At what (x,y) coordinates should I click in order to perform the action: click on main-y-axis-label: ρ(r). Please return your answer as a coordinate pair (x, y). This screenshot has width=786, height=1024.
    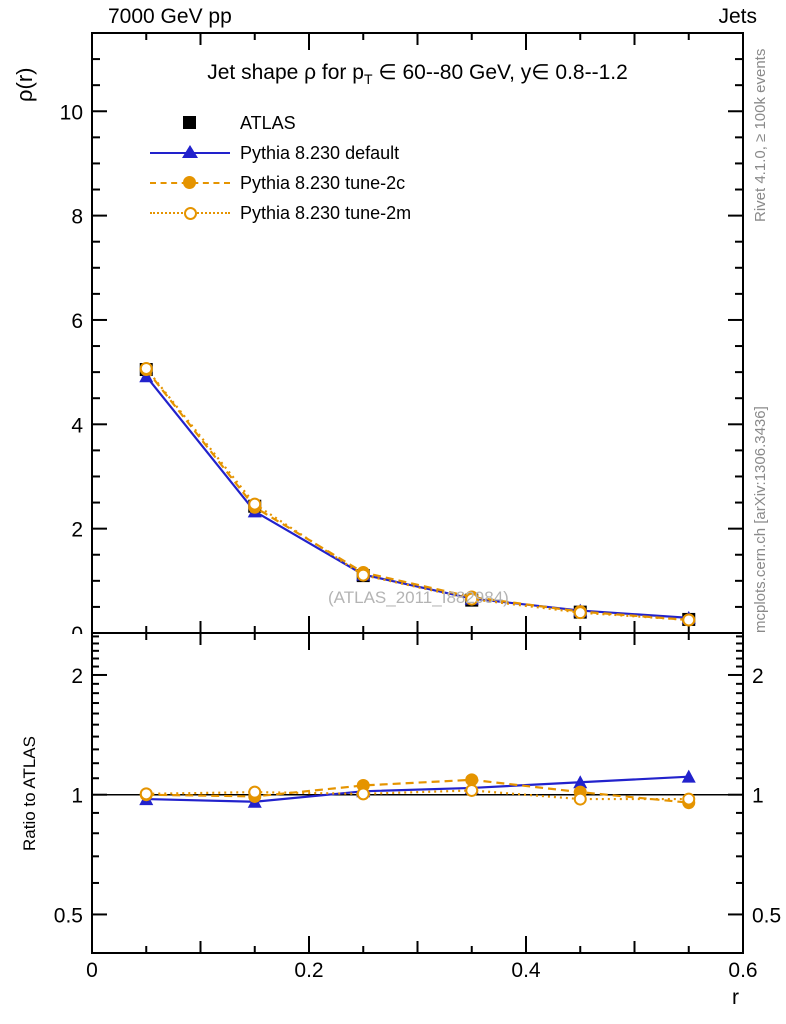
    Looking at the image, I should click on (24, 85).